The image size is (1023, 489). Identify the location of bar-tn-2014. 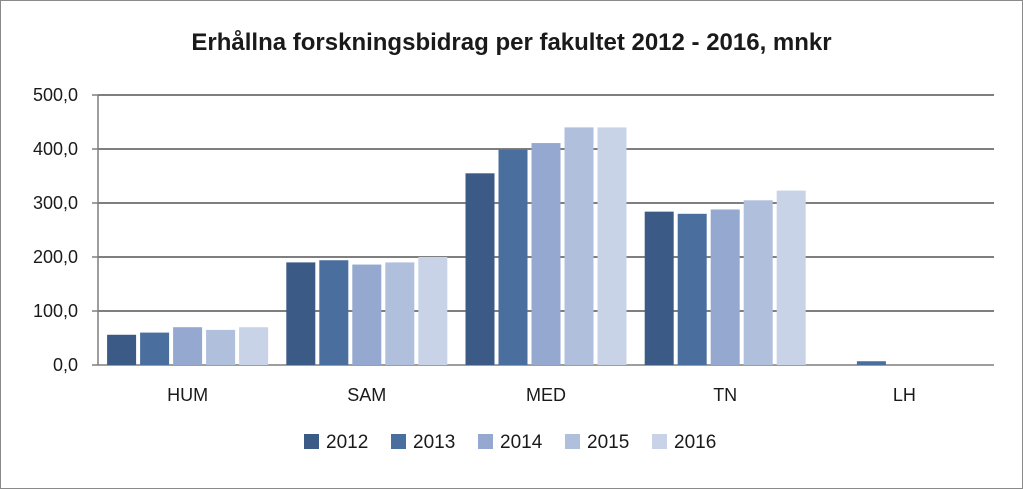
(725, 287).